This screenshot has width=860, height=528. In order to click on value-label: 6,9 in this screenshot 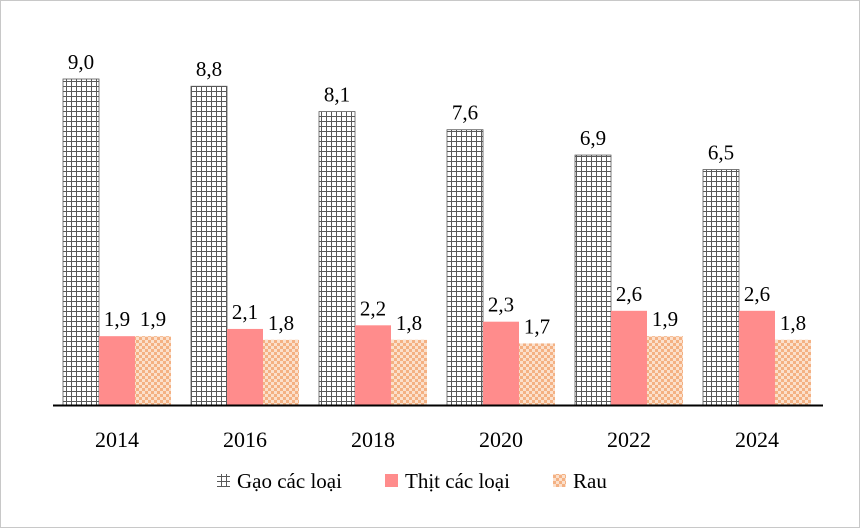, I will do `click(593, 138)`.